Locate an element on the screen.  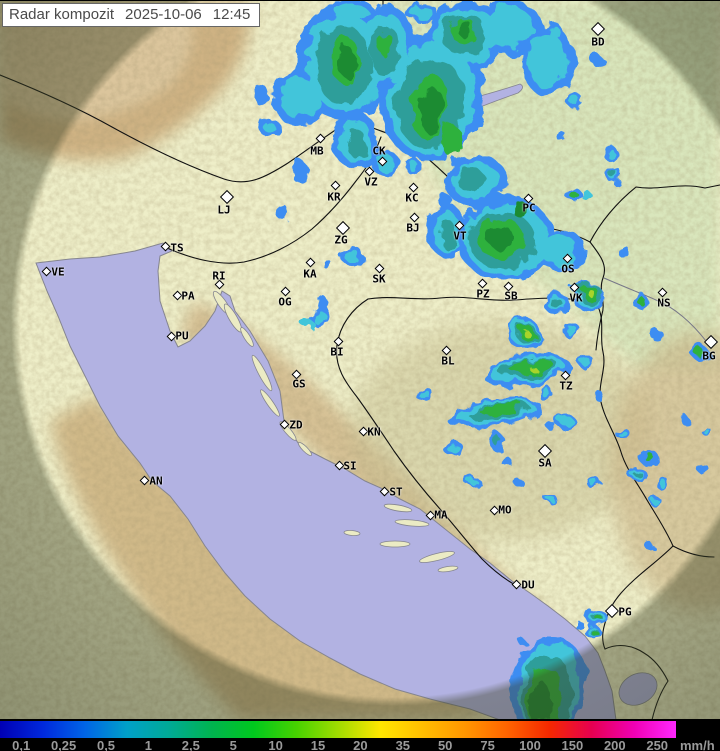
station-marker-lj is located at coordinates (227, 197).